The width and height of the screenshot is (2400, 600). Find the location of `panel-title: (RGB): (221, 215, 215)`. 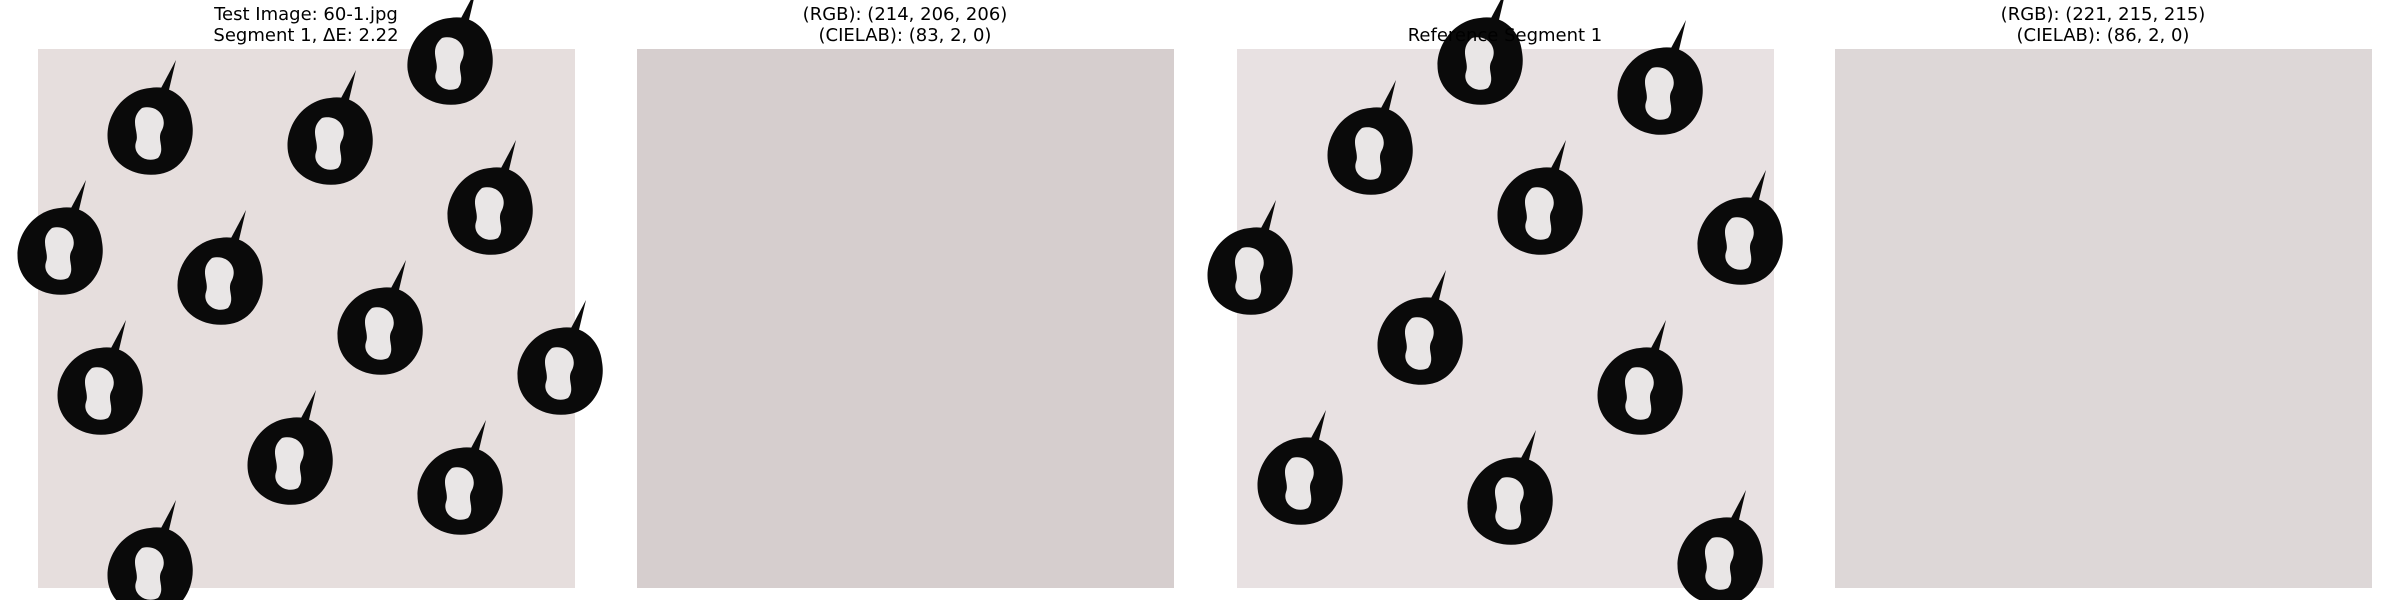

panel-title: (RGB): (221, 215, 215) is located at coordinates (2103, 14).